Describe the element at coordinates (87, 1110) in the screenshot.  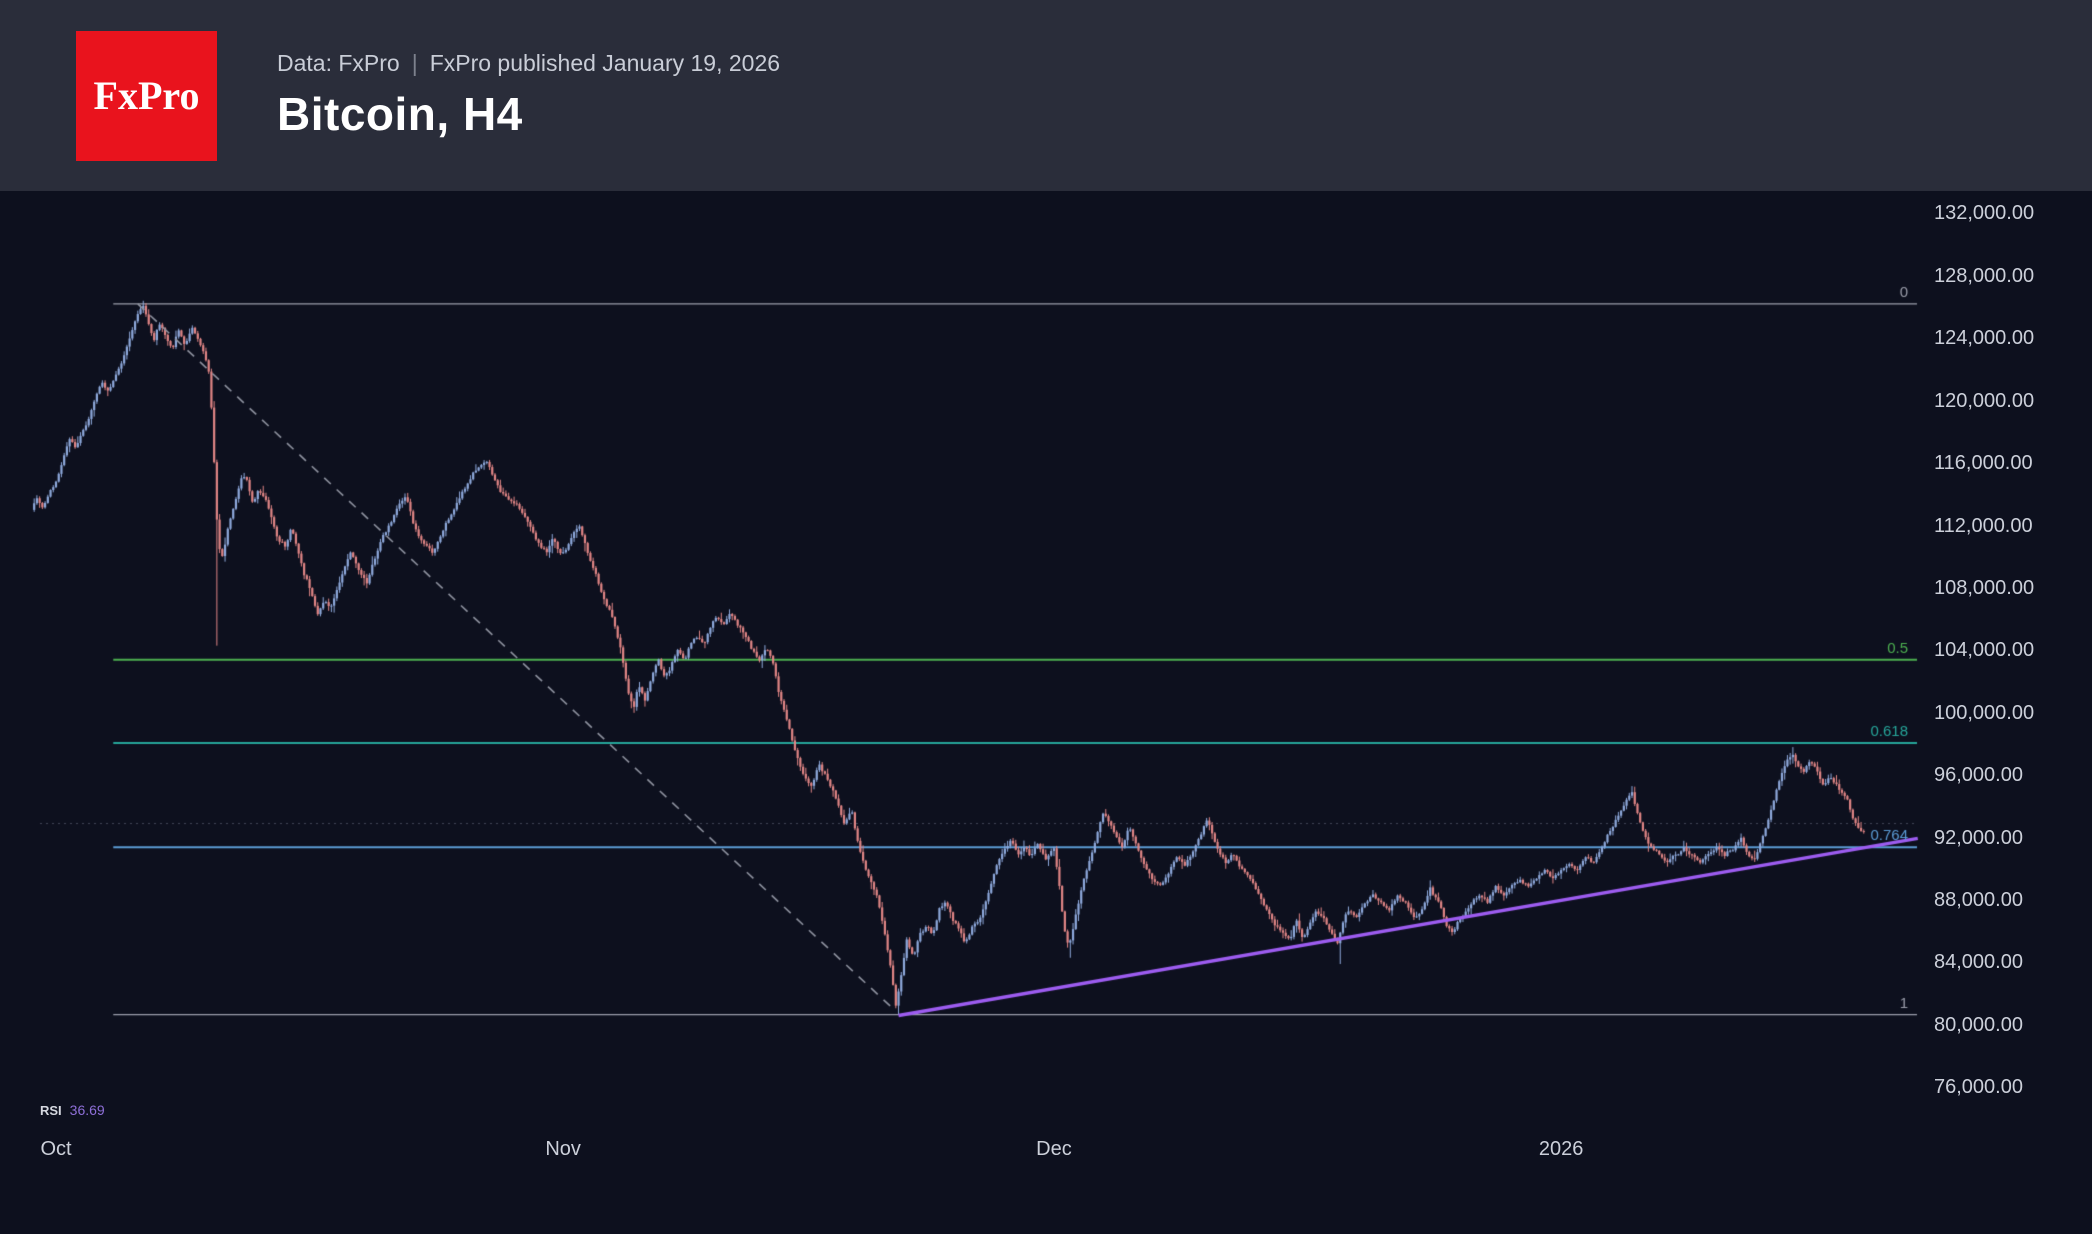
I see `rsi-value: 36.69` at that location.